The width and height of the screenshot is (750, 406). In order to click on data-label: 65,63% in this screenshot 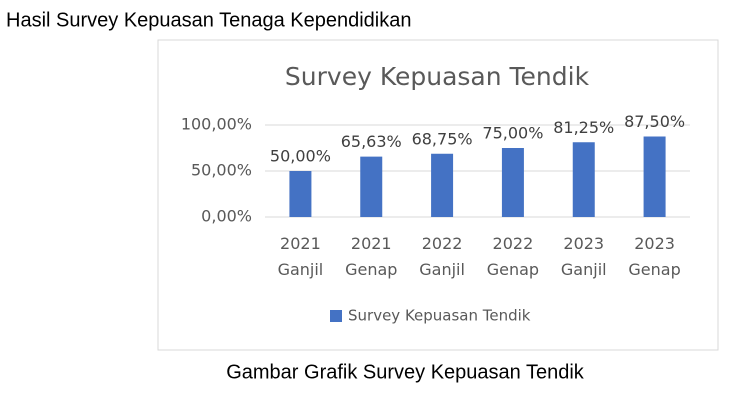, I will do `click(371, 141)`.